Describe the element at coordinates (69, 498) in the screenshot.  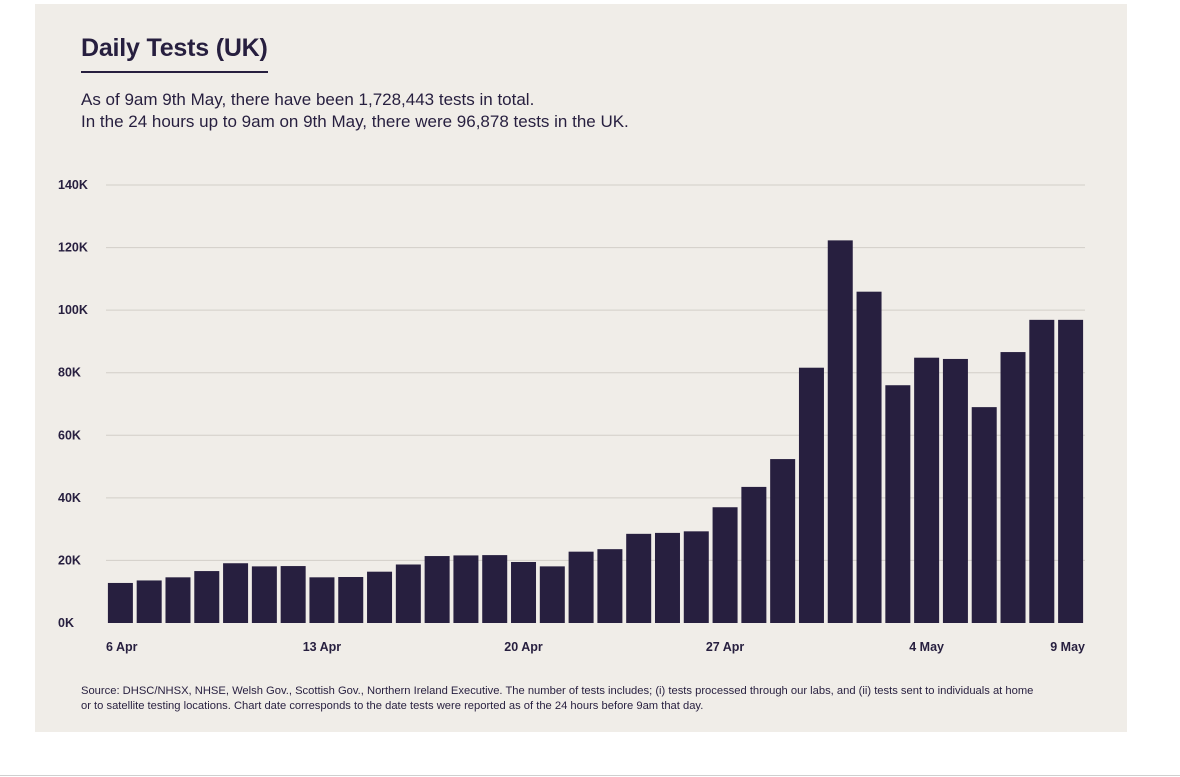
I see `y-tick-label: 40K` at that location.